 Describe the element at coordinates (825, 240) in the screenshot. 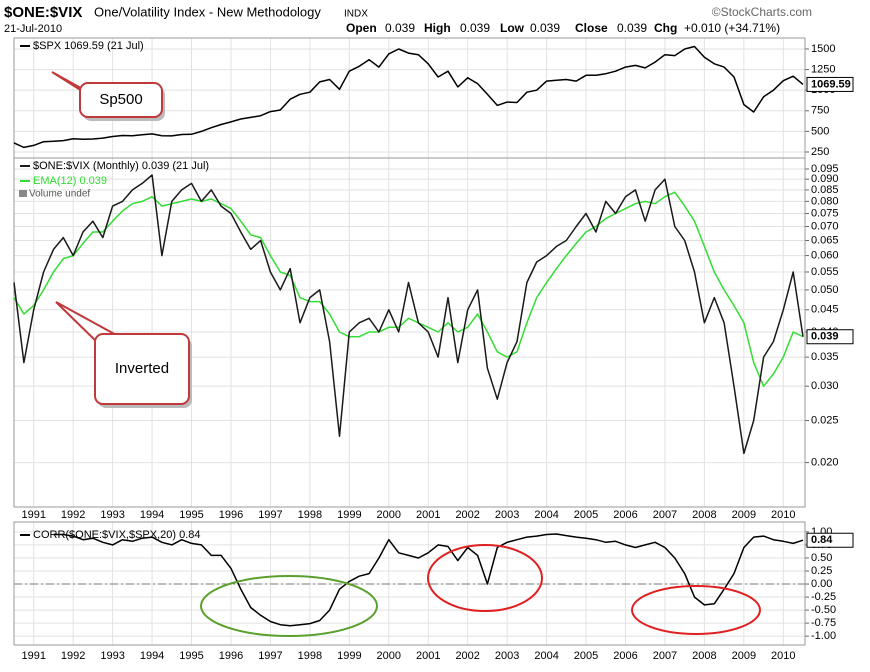

I see `y-tick-label: 0.065` at that location.